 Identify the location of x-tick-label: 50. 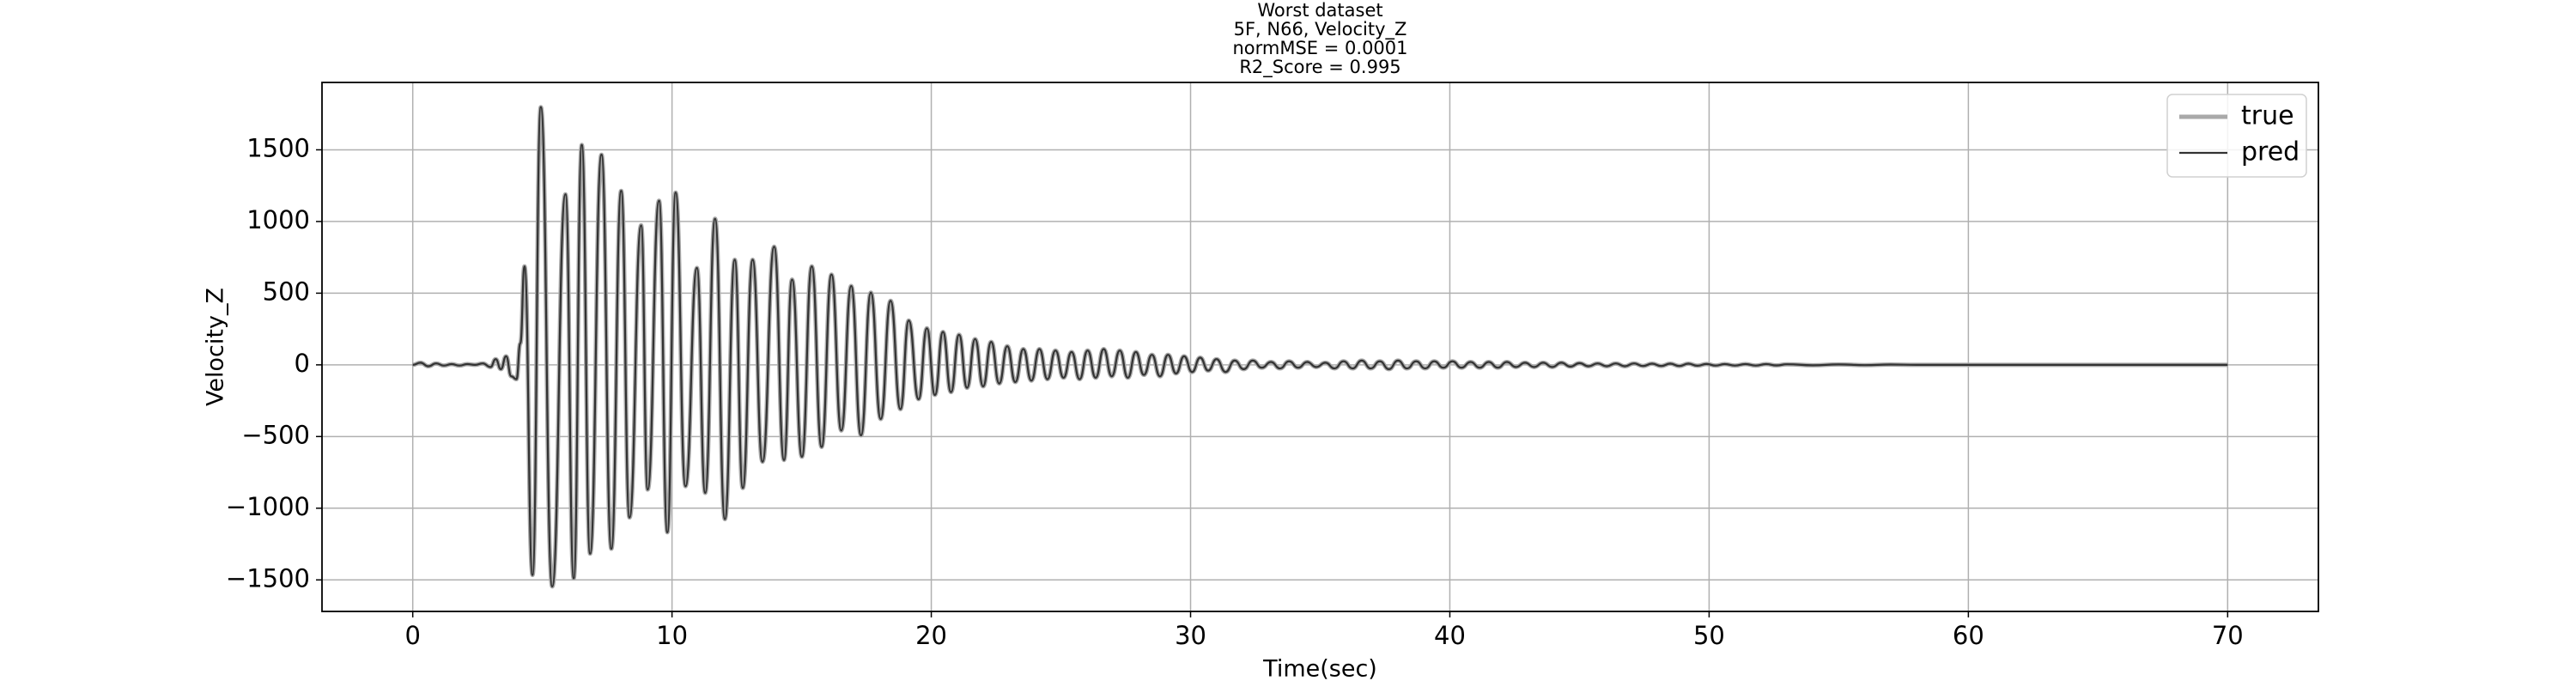
(1709, 635).